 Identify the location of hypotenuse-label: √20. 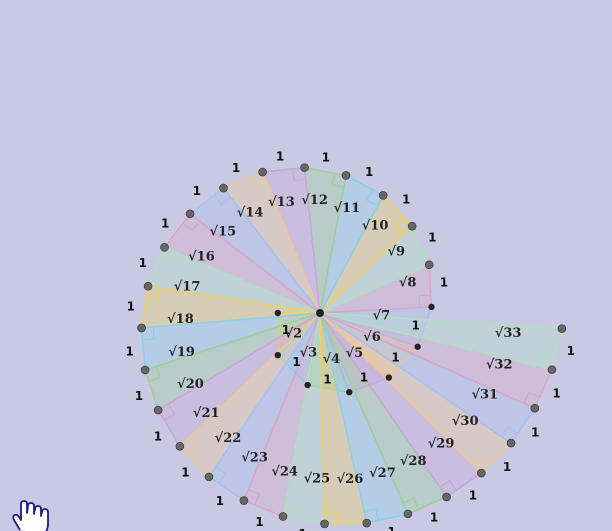
(190, 384).